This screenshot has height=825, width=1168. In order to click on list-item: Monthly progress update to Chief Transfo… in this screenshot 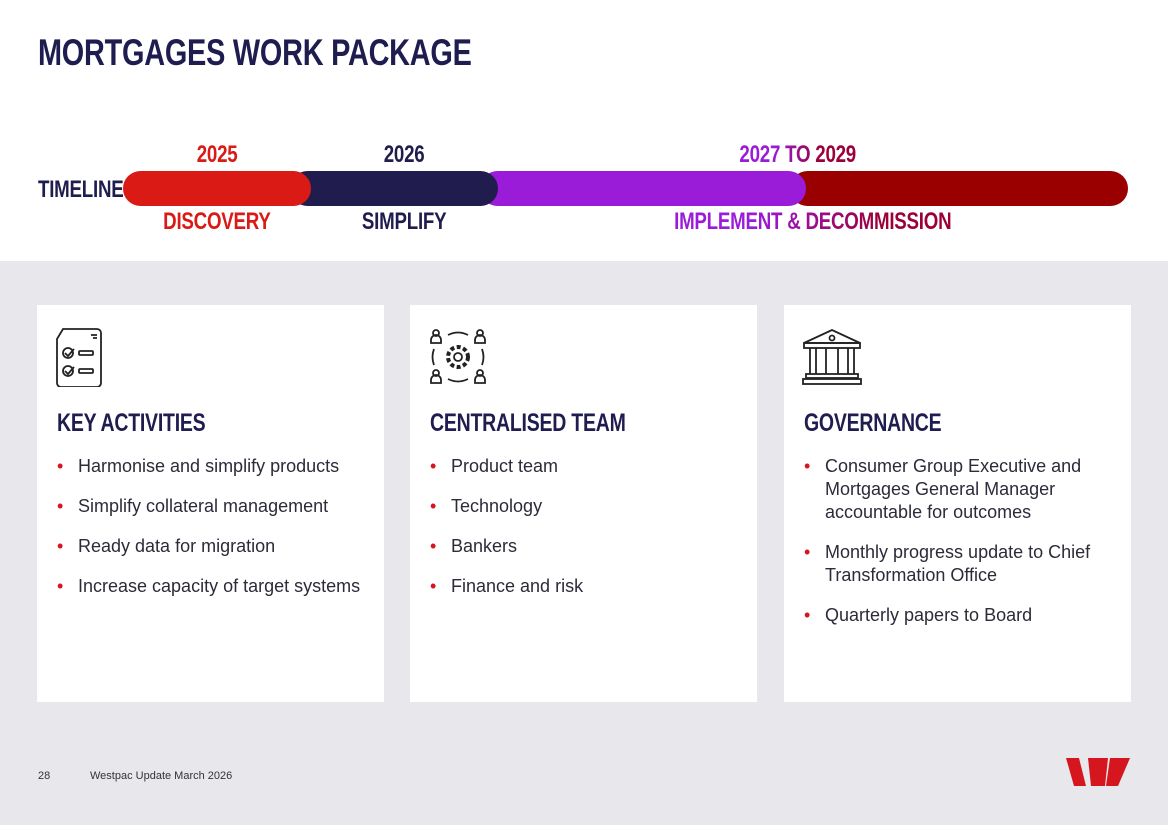, I will do `click(958, 564)`.